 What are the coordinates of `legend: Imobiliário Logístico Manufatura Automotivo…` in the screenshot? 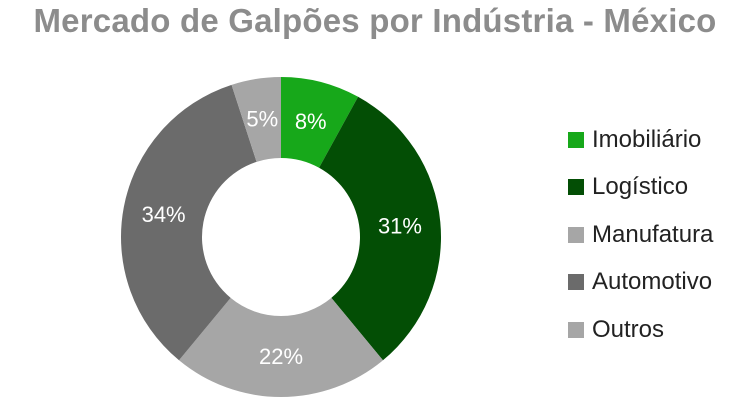 It's located at (640, 235).